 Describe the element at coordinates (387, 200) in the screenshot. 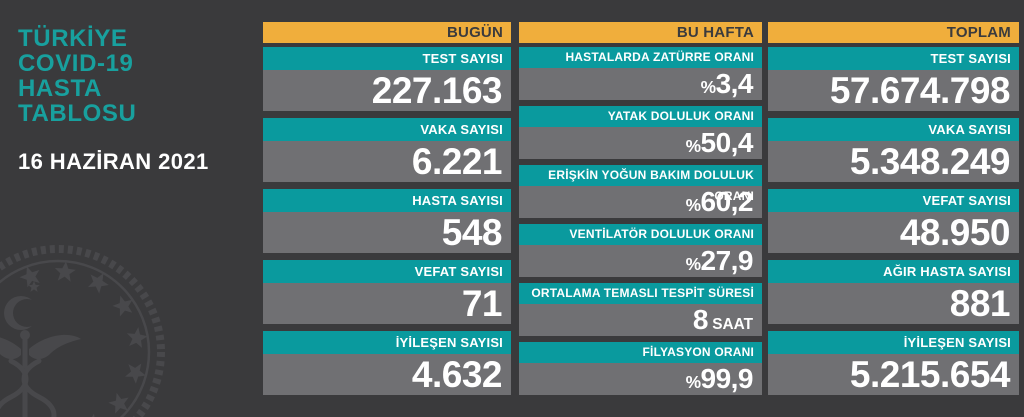

I see `stat-label: HASTA SAYISI` at that location.